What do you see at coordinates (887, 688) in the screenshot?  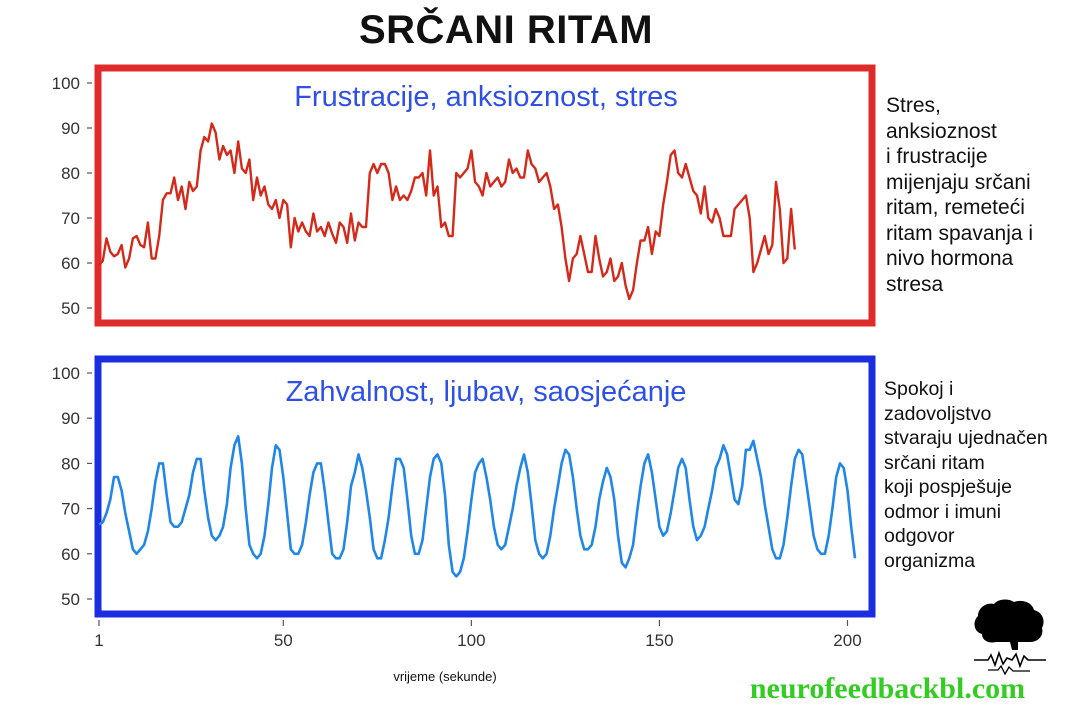 I see `website-link: neurofeedbackbl.com` at bounding box center [887, 688].